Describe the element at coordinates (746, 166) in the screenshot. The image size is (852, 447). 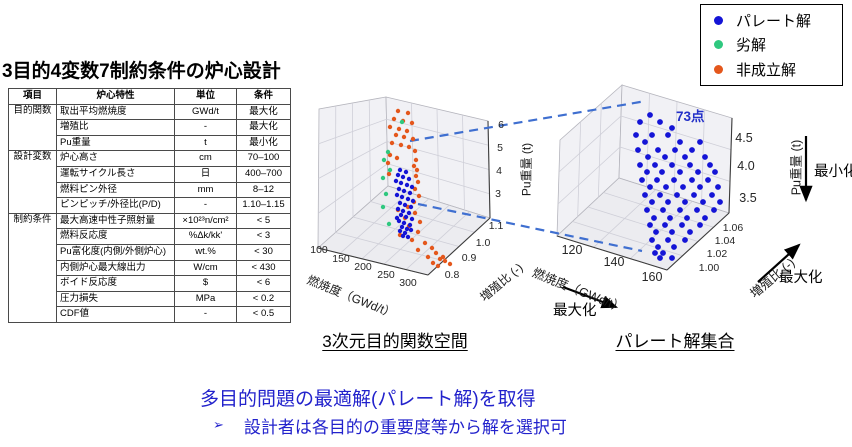
I see `right-z-tick: 4.0` at that location.